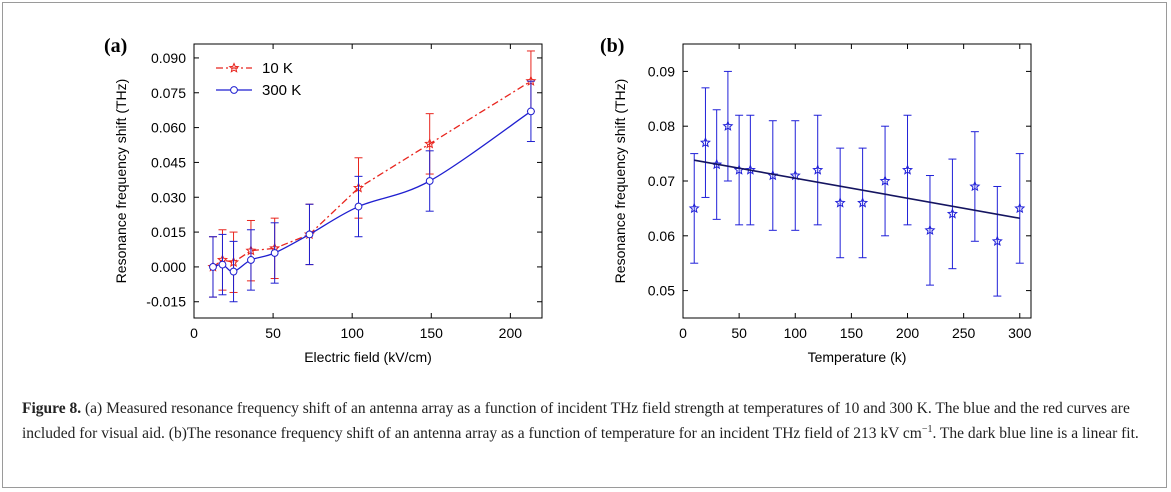  What do you see at coordinates (277, 68) in the screenshot?
I see `legend-label-0: 10 K` at bounding box center [277, 68].